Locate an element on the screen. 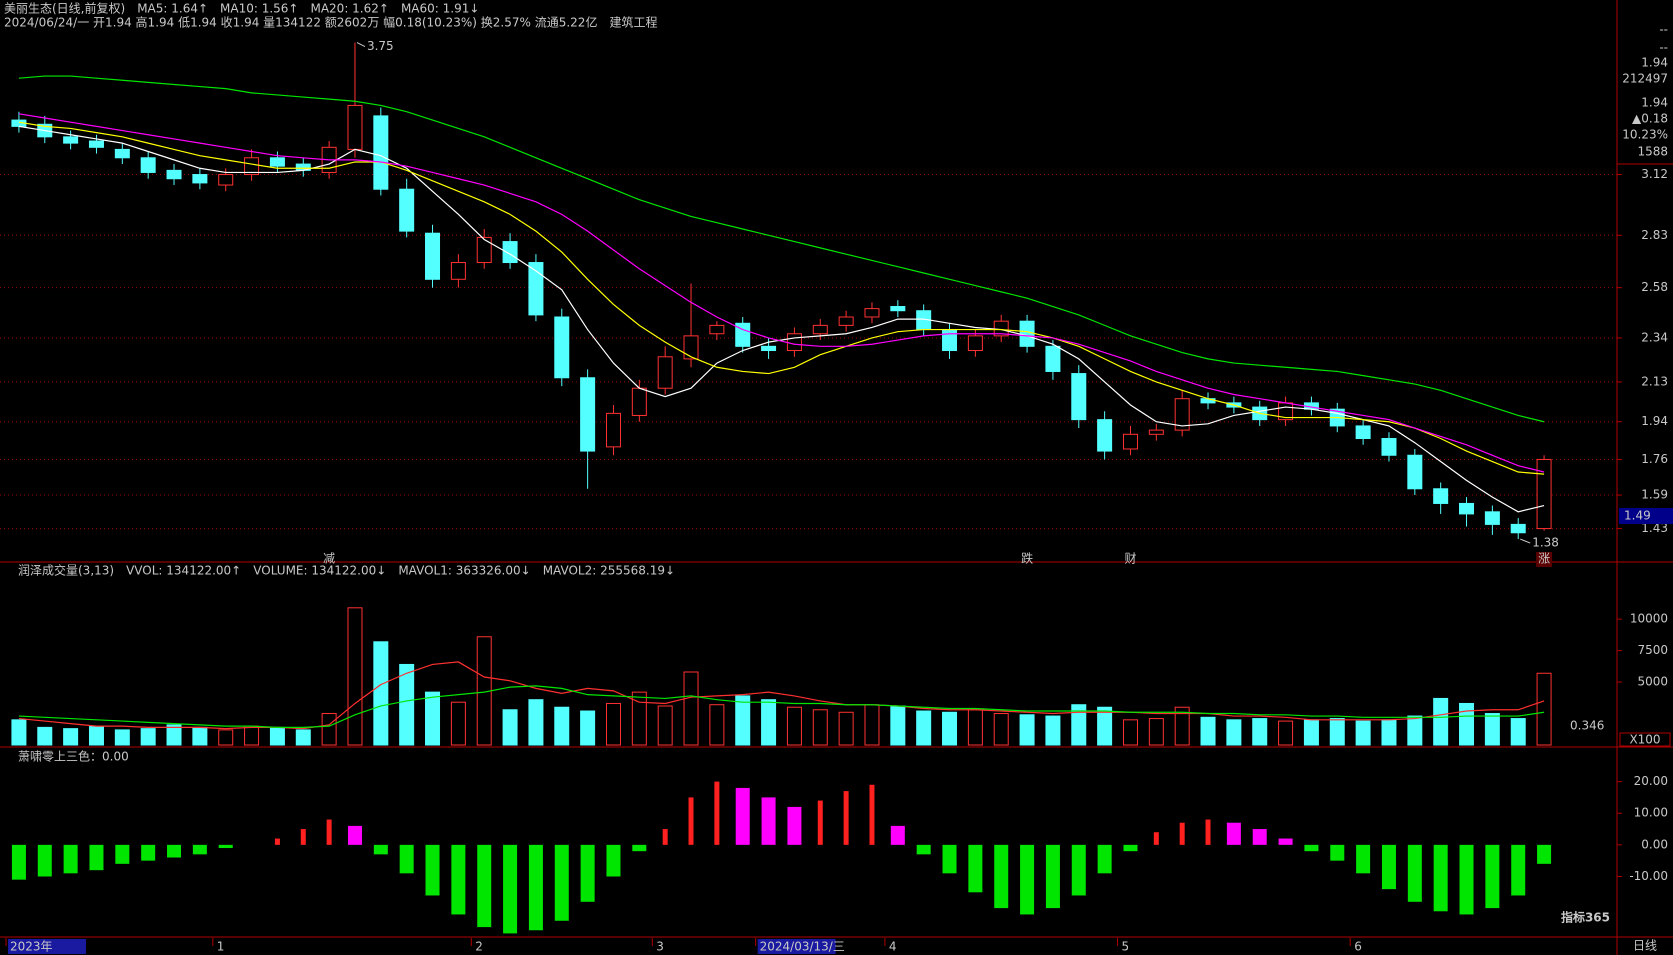  legend-entry: MAVOL2: 255568.19↓ is located at coordinates (609, 571).